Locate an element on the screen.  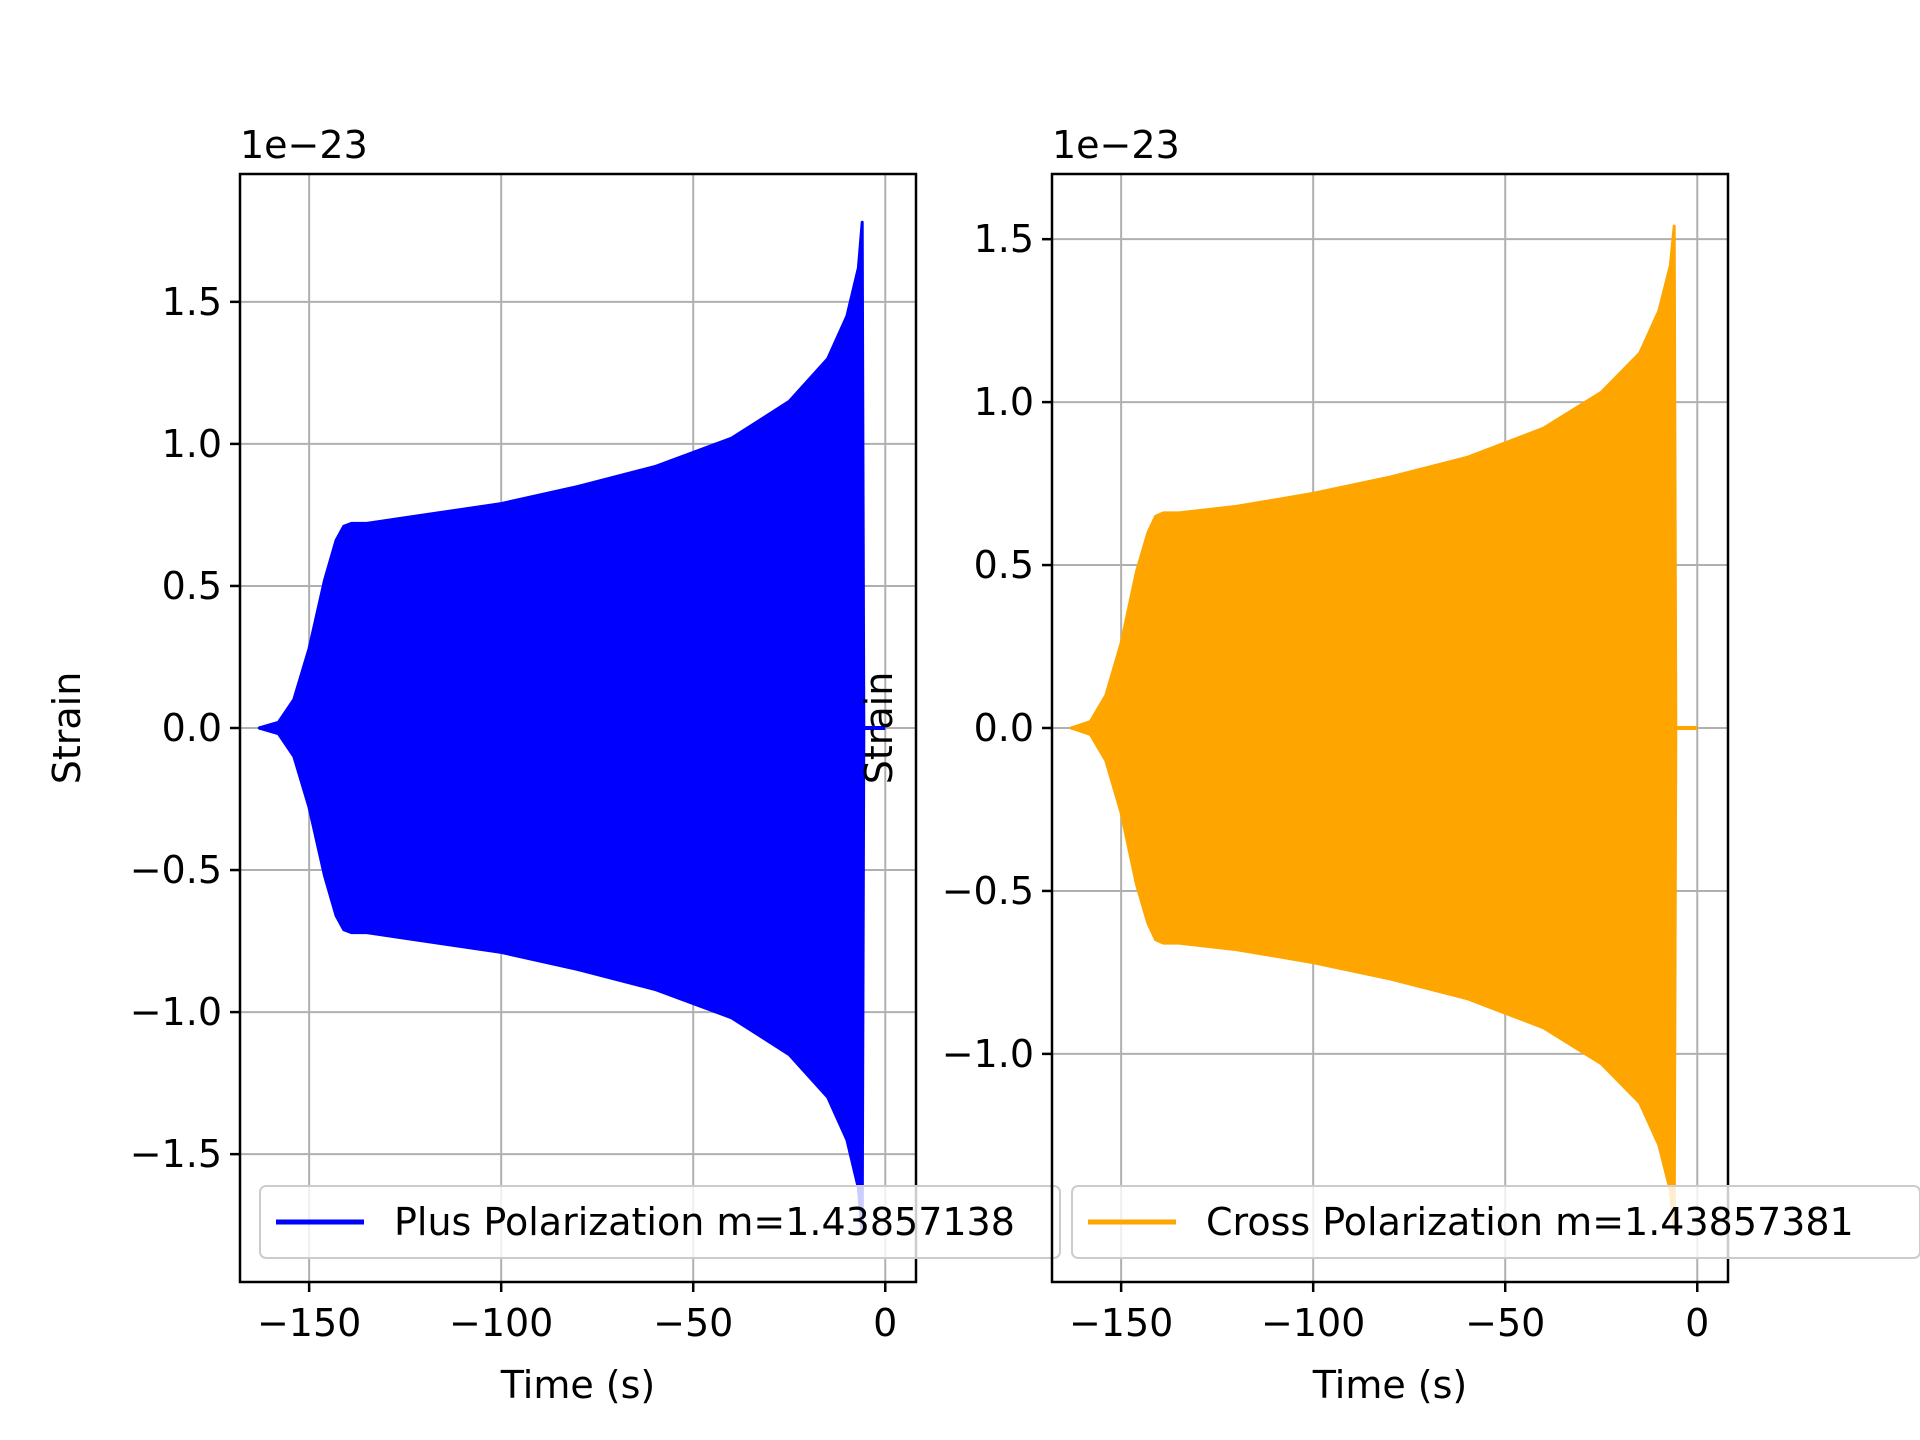
right-legend: Cross Polarization m=1.43857381 is located at coordinates (1495, 1222).